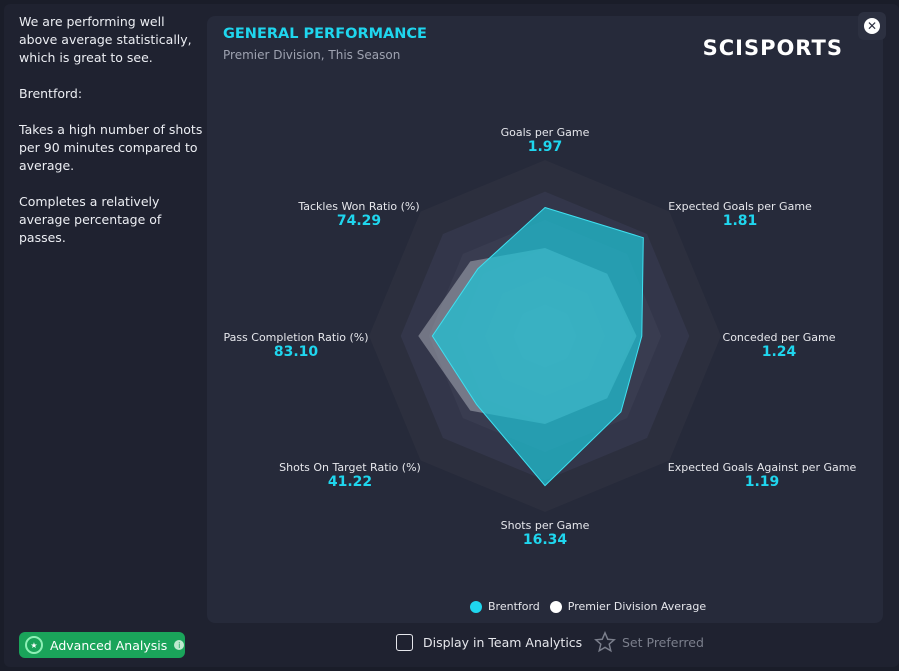 The height and width of the screenshot is (671, 899). I want to click on axis-label: Shots per Game 16.34, so click(545, 533).